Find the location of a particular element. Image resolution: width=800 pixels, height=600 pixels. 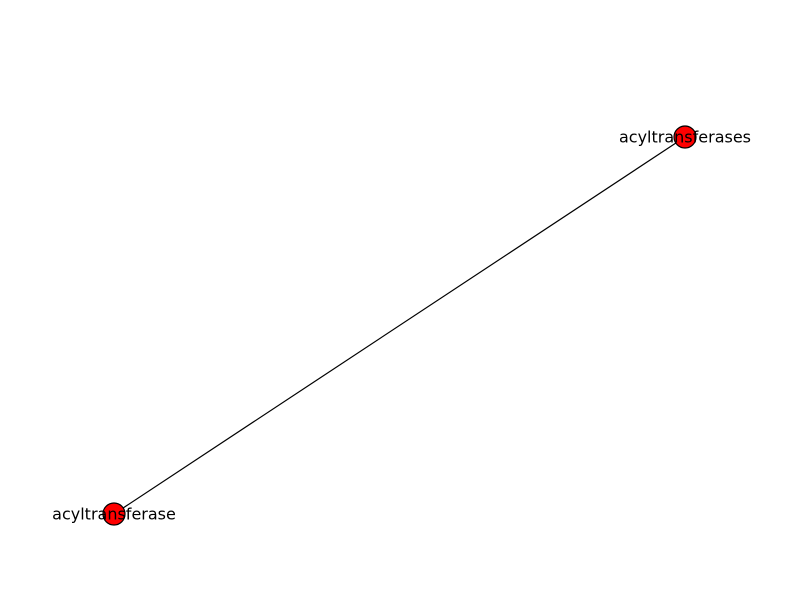

node-label: acyltransferases is located at coordinates (685, 137).